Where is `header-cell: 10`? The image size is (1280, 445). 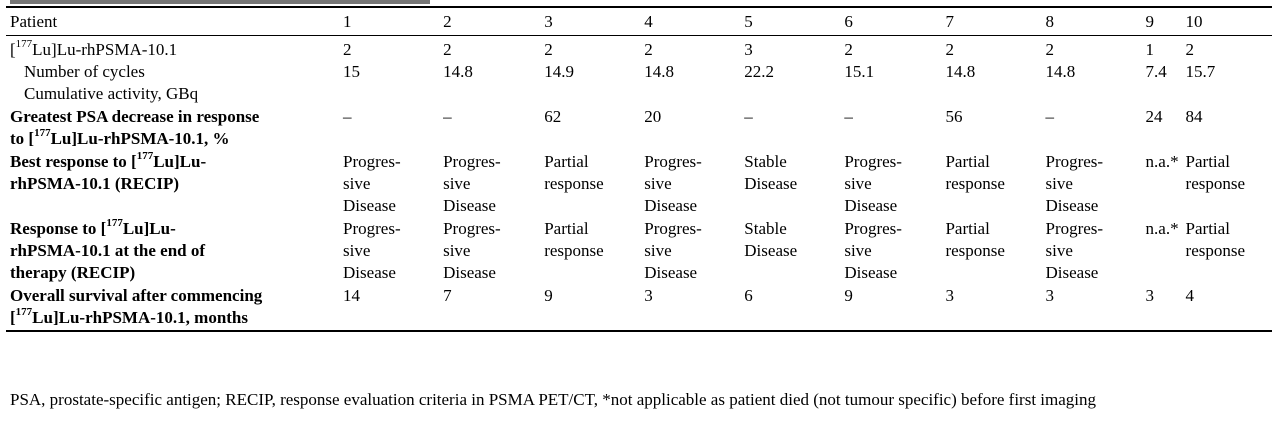 header-cell: 10 is located at coordinates (1194, 21).